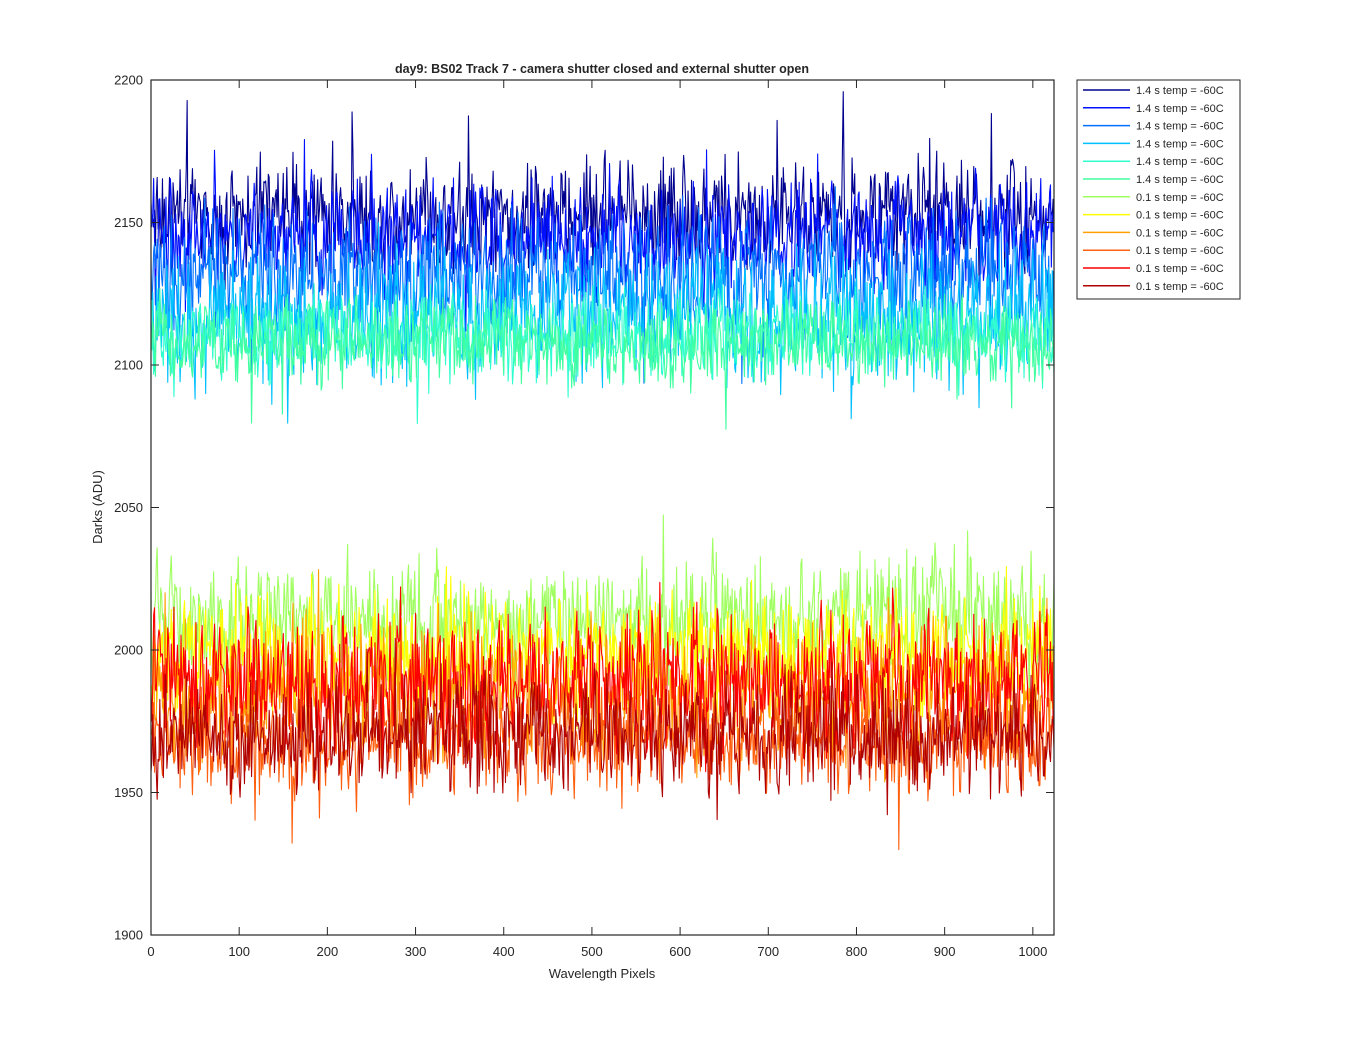 This screenshot has width=1350, height=1050. What do you see at coordinates (328, 951) in the screenshot?
I see `x-tick-label: 200` at bounding box center [328, 951].